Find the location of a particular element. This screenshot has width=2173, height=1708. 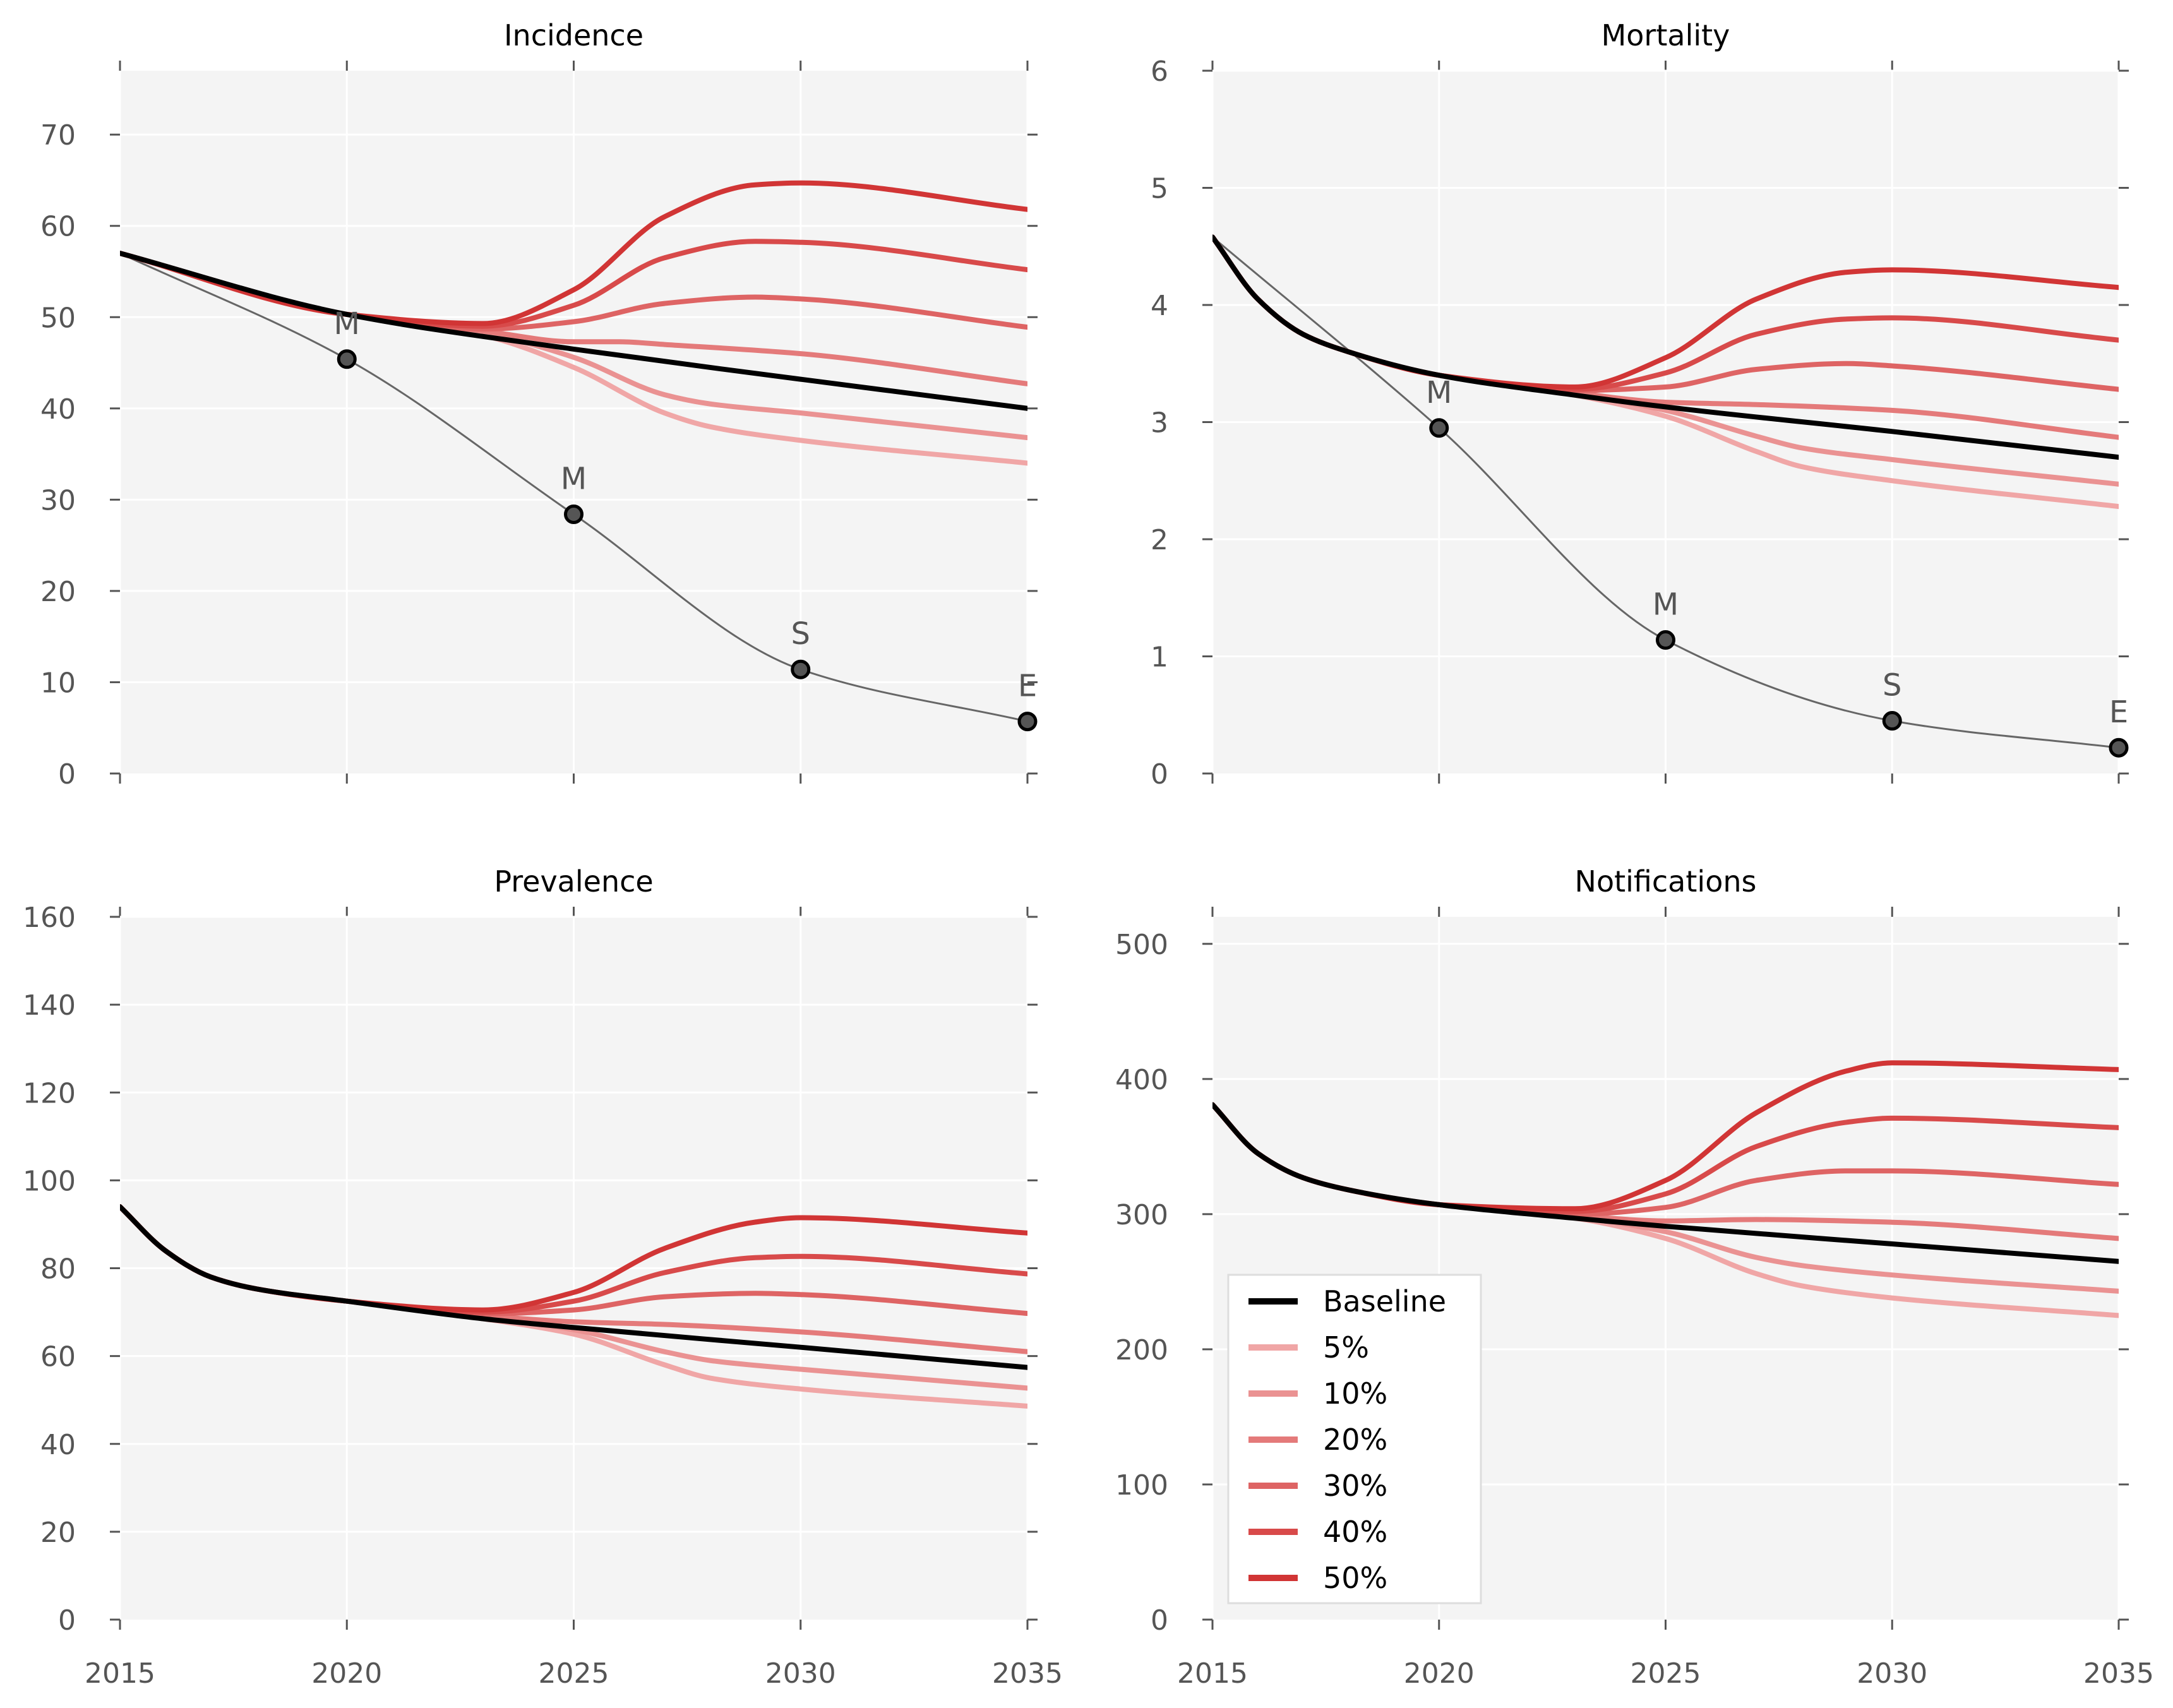

y-tick-label: 10 is located at coordinates (58, 683).